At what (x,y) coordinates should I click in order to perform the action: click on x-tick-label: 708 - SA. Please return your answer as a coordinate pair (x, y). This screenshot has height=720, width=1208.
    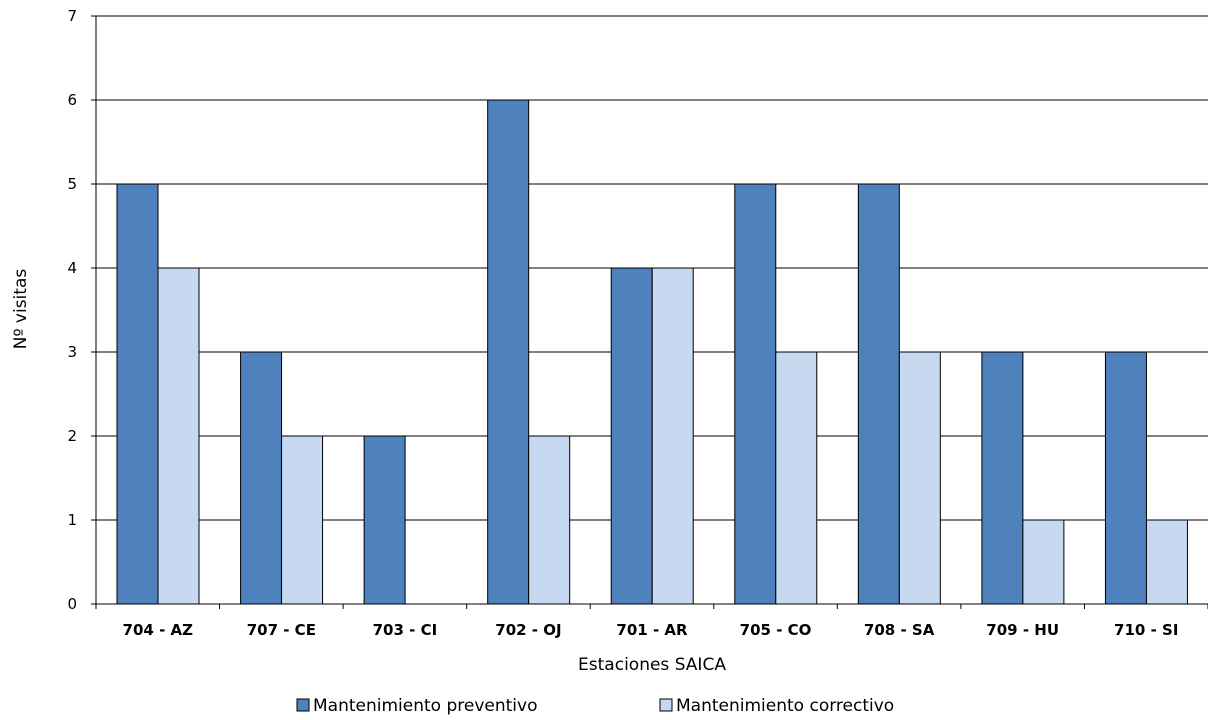
    Looking at the image, I should click on (899, 630).